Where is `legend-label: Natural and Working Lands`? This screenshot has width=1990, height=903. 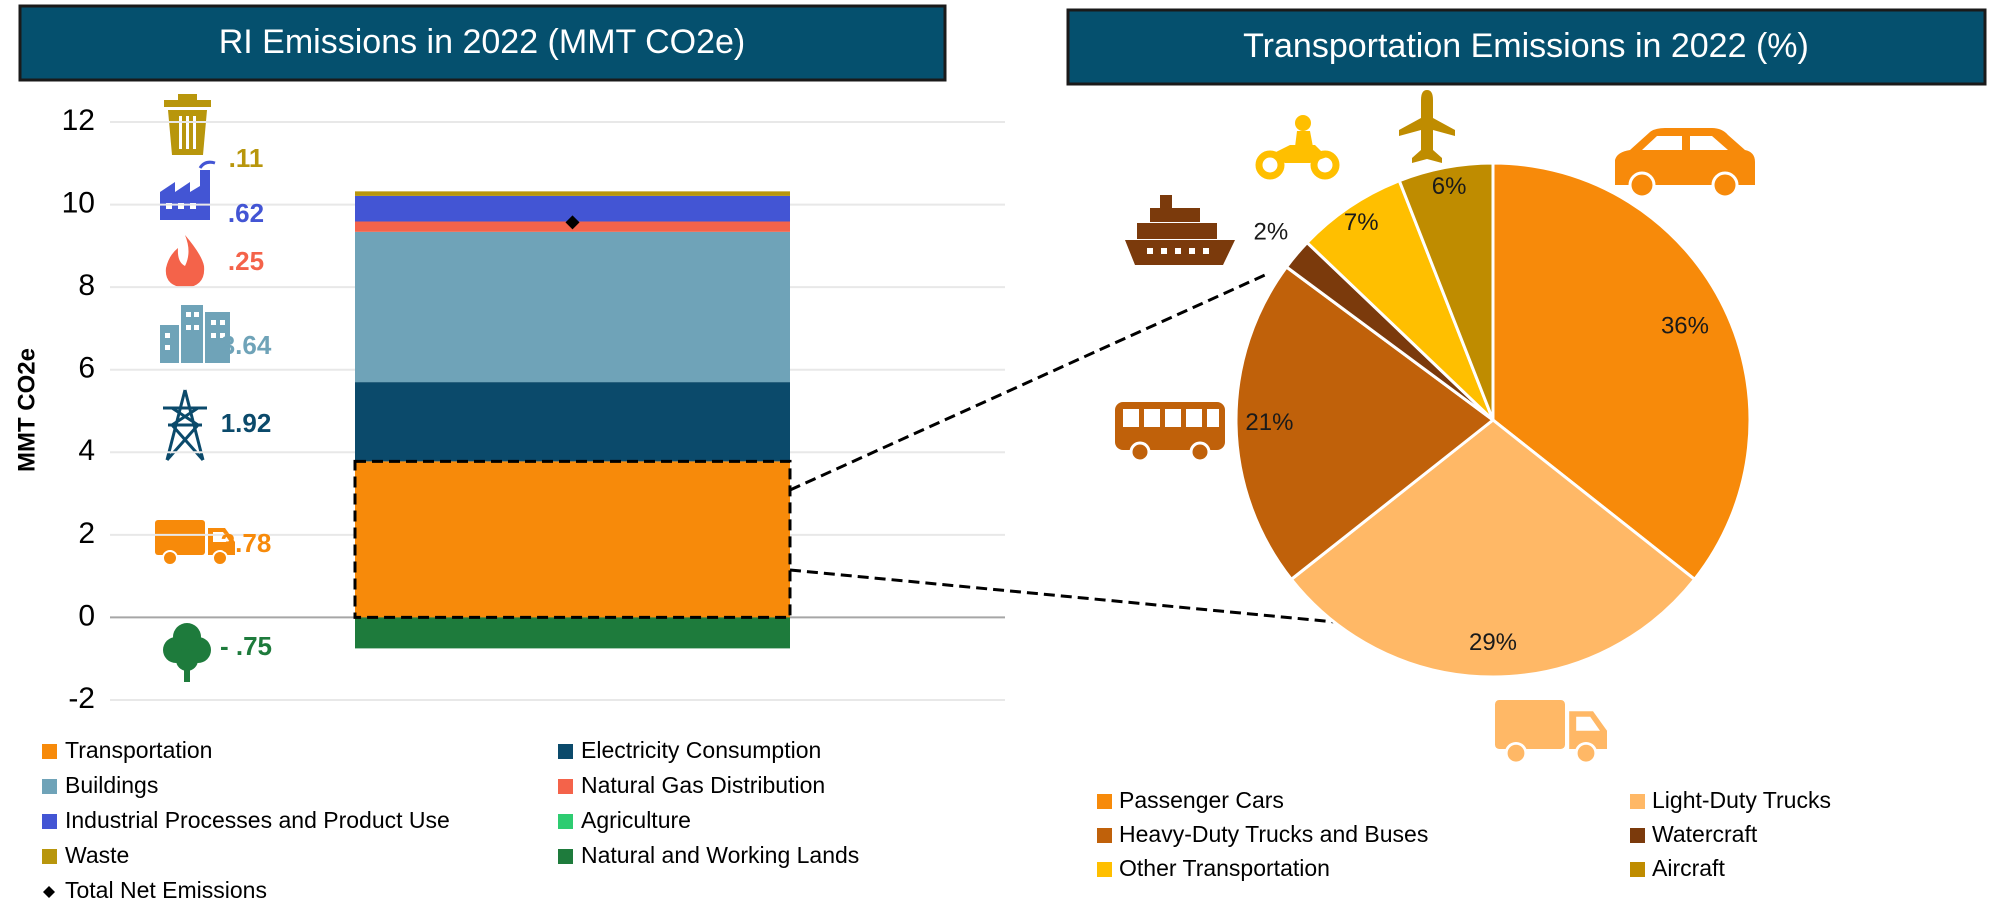 legend-label: Natural and Working Lands is located at coordinates (720, 855).